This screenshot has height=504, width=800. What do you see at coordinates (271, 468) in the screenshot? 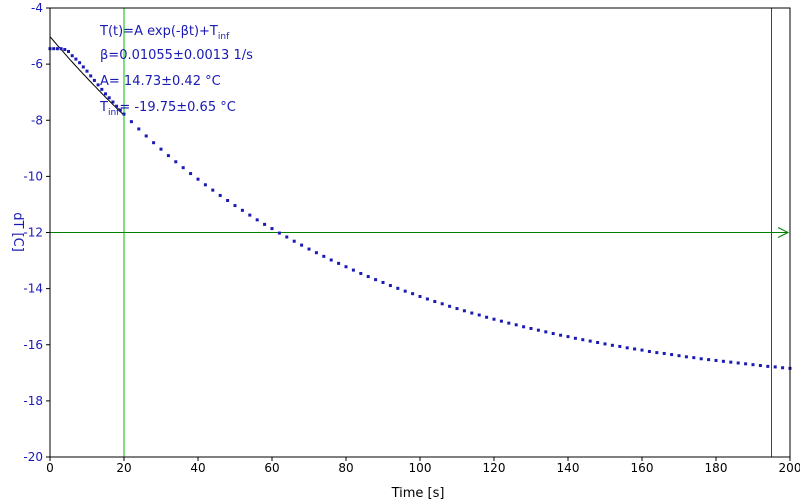
I see `x-tick-label: 60` at bounding box center [271, 468].